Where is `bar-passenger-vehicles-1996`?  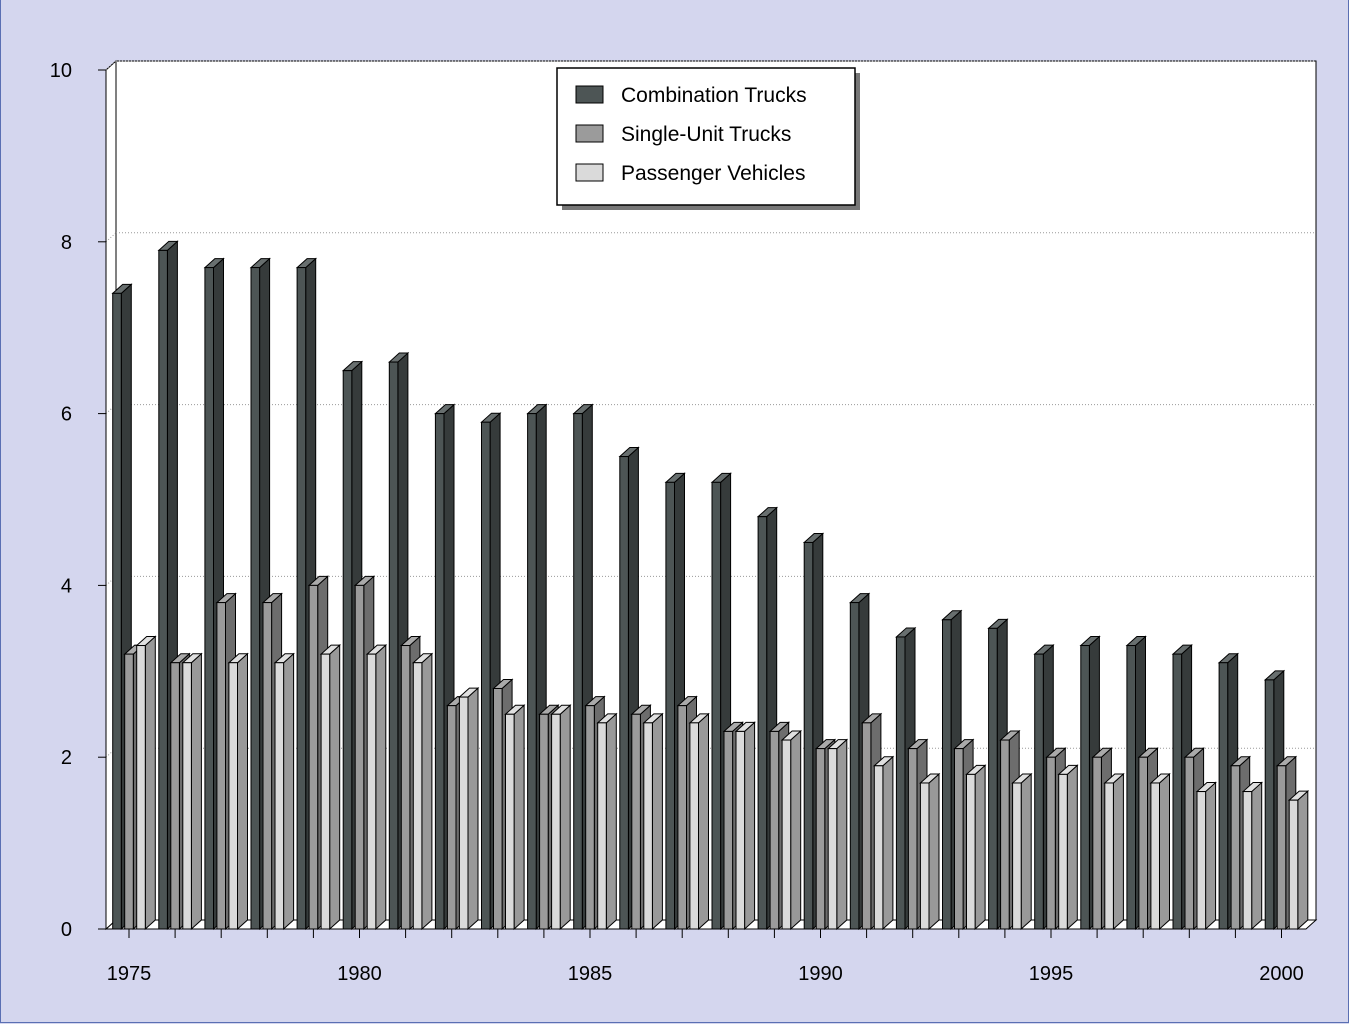 bar-passenger-vehicles-1996 is located at coordinates (1114, 851).